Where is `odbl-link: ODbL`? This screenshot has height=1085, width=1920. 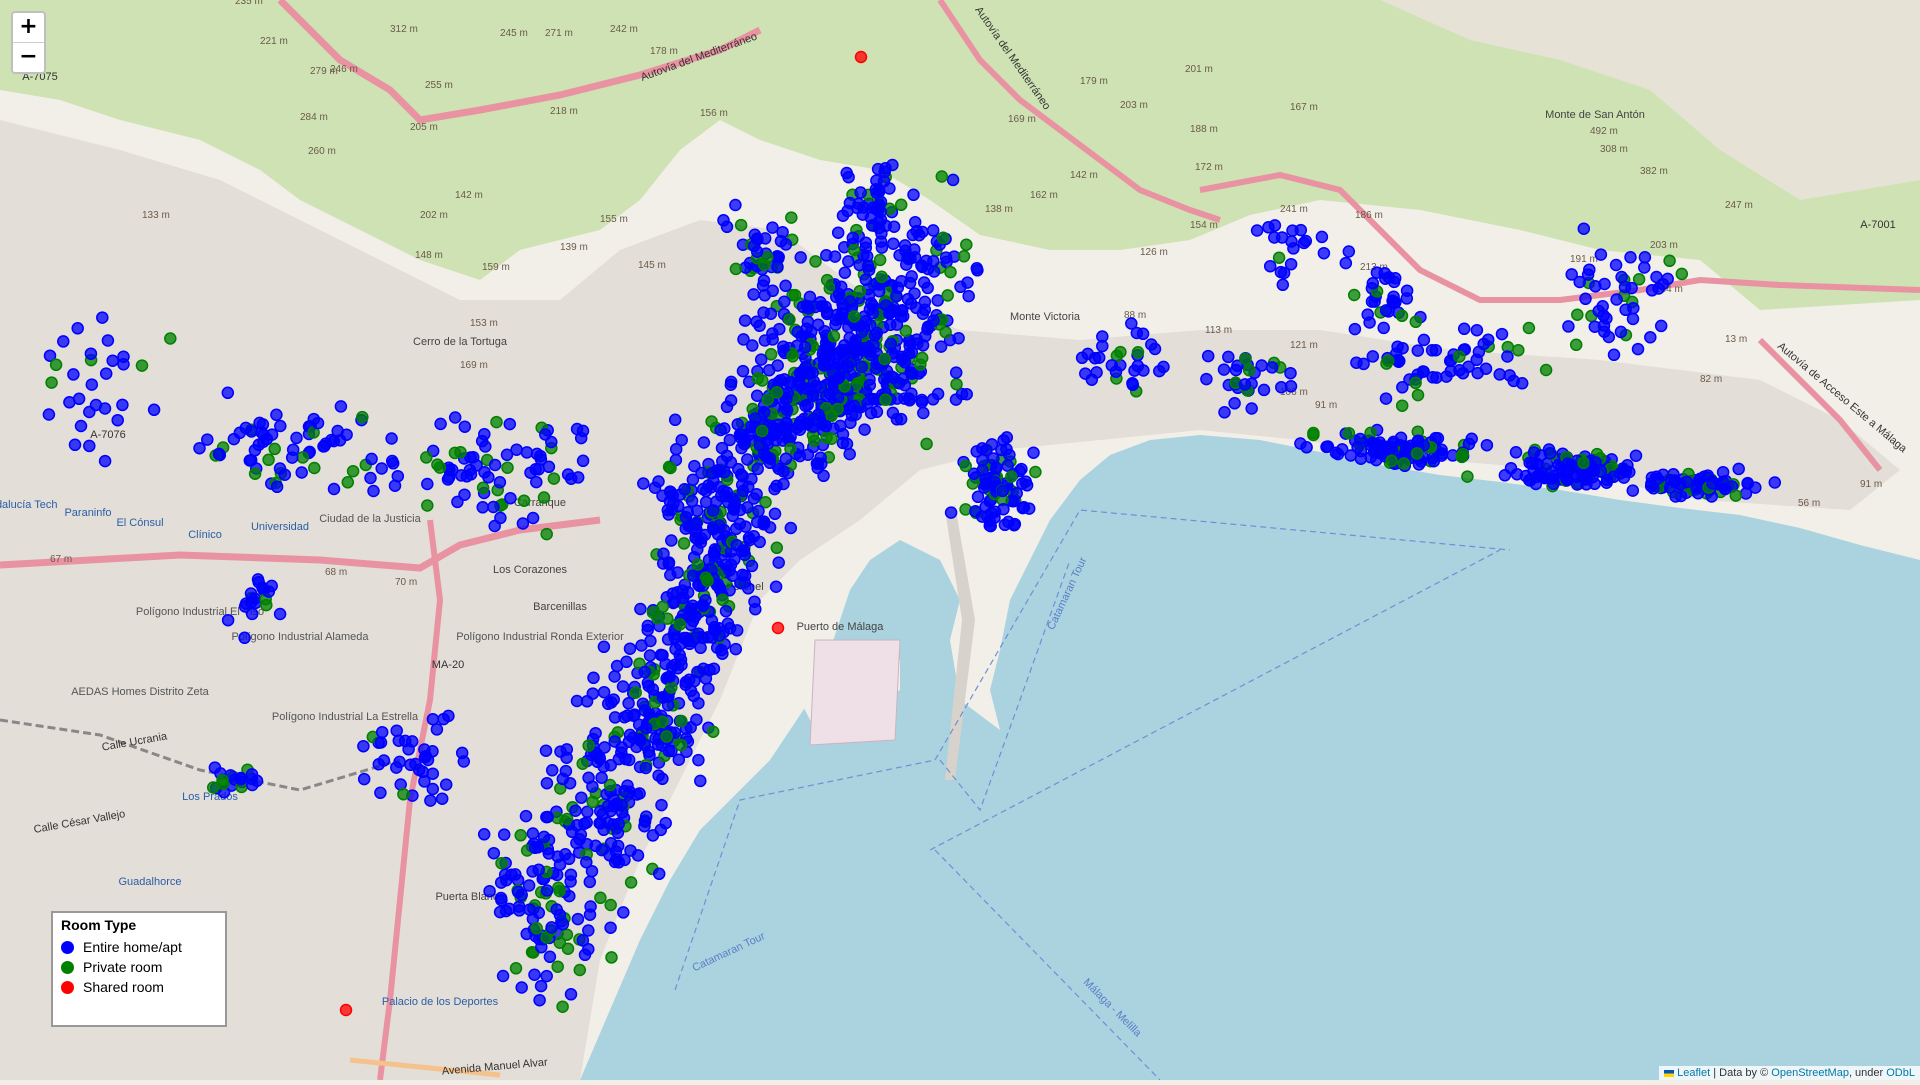 odbl-link: ODbL is located at coordinates (1900, 1073).